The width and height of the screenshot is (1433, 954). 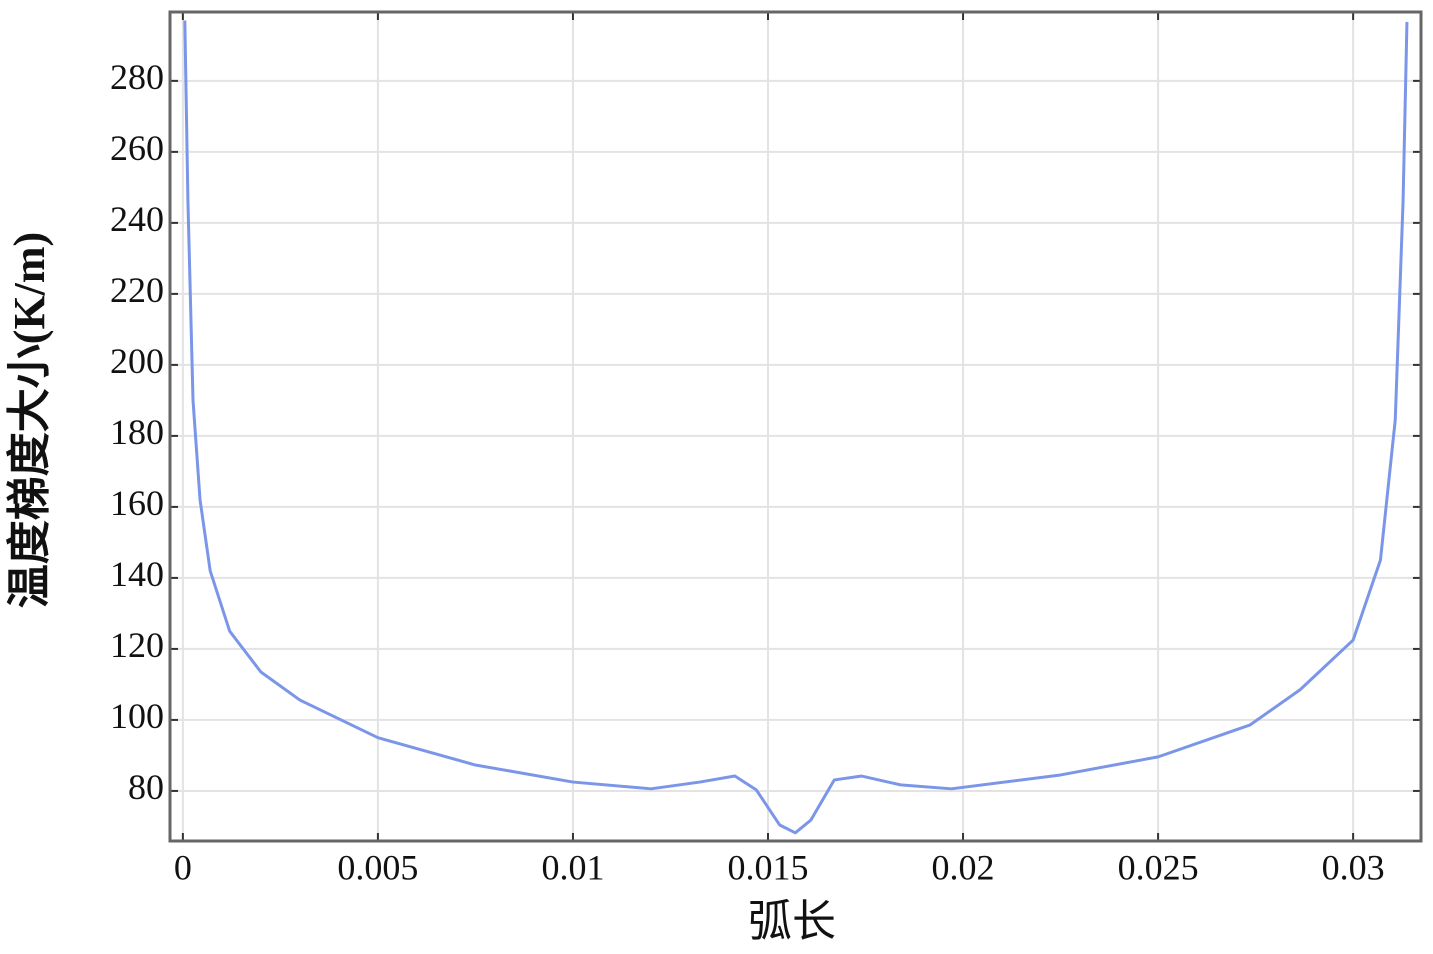 I want to click on x-tick-label: 0.03, so click(x=1353, y=867).